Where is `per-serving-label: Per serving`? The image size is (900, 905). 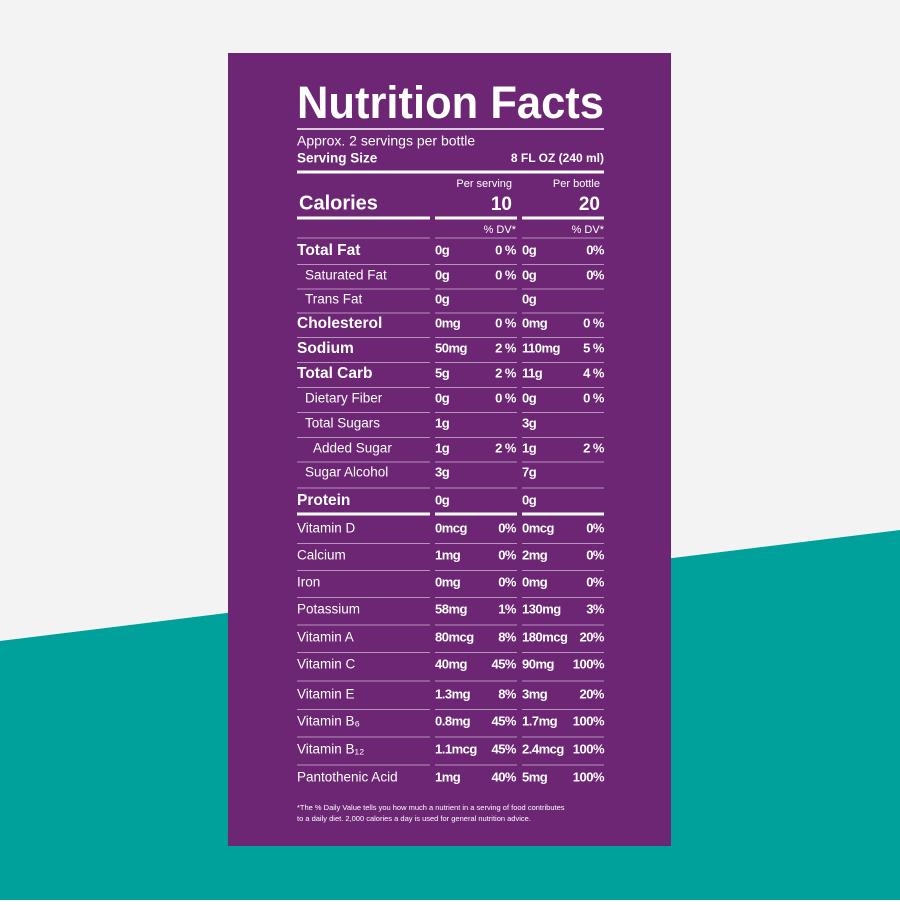 per-serving-label: Per serving is located at coordinates (484, 184).